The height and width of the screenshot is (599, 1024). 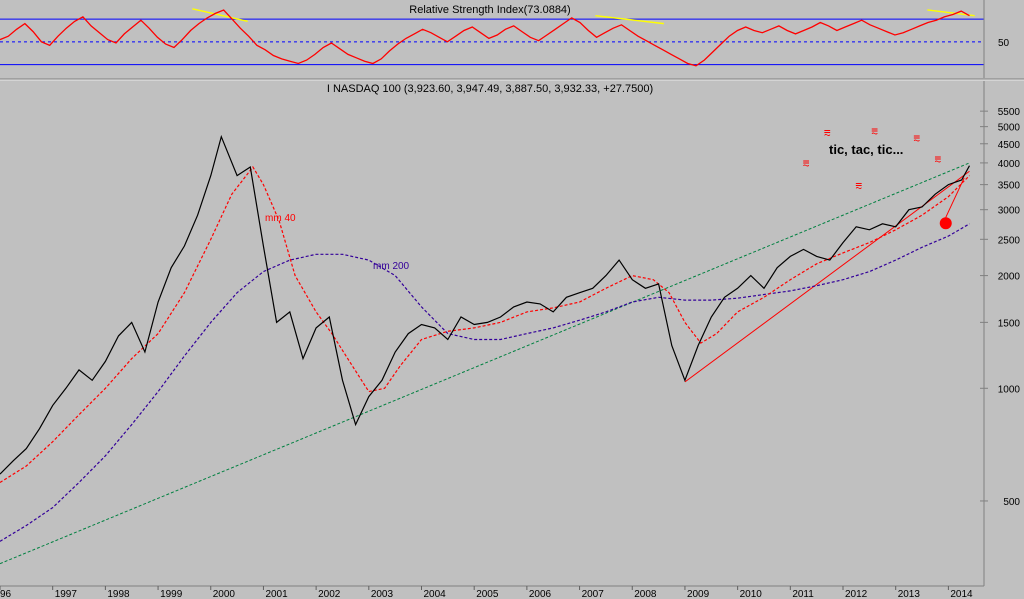 I want to click on x-tick-label: 2006, so click(x=540, y=594).